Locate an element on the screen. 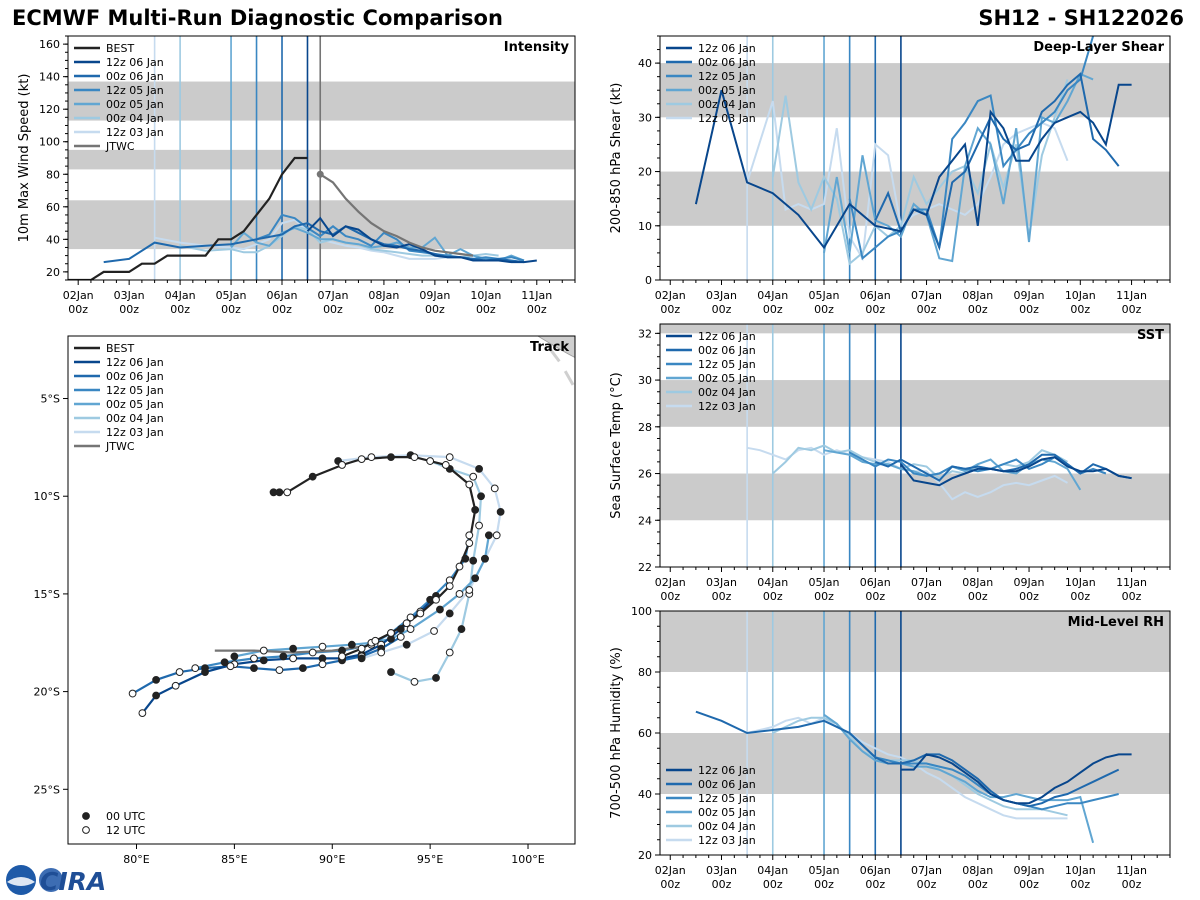 This screenshot has width=1200, height=900. x-tick-label: 02Jan 00z is located at coordinates (78, 302).